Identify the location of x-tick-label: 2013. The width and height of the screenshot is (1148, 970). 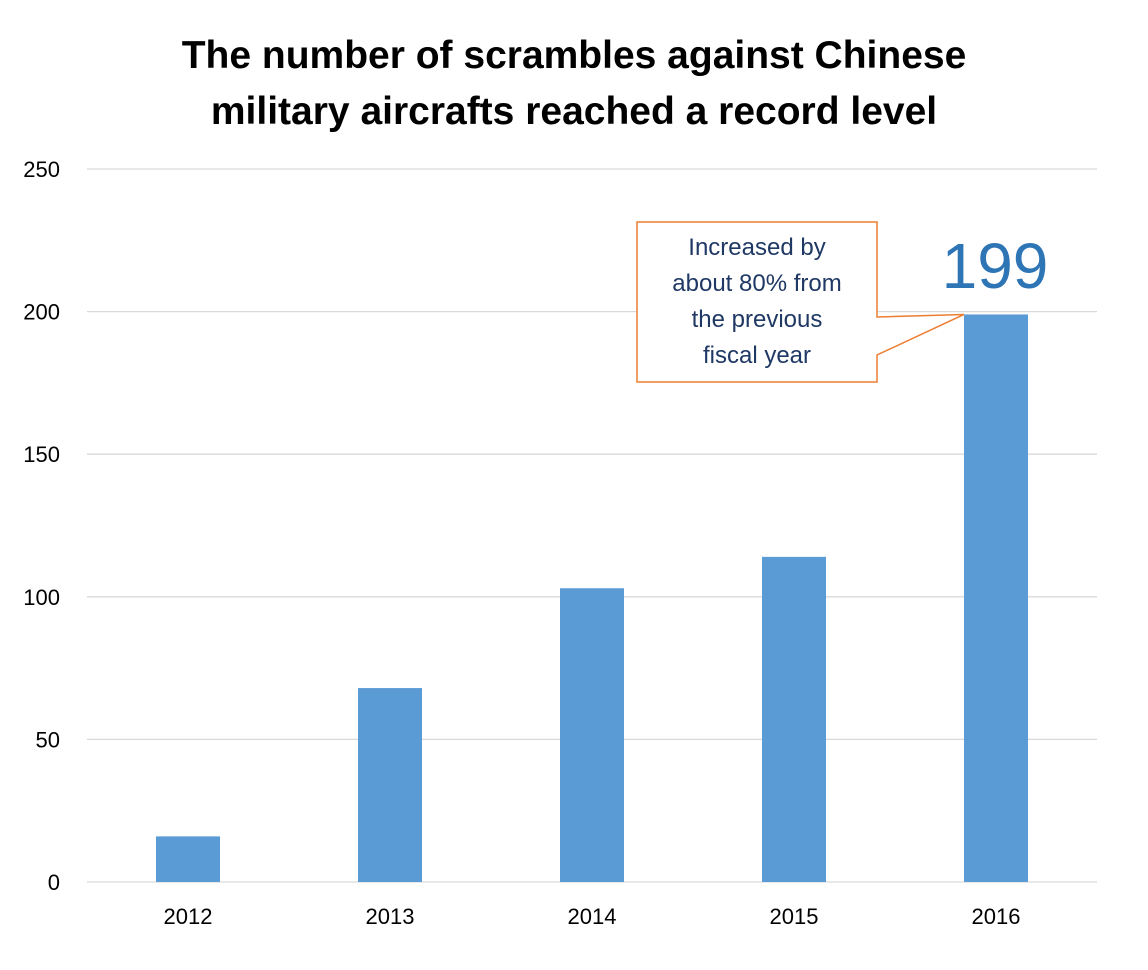
(390, 916).